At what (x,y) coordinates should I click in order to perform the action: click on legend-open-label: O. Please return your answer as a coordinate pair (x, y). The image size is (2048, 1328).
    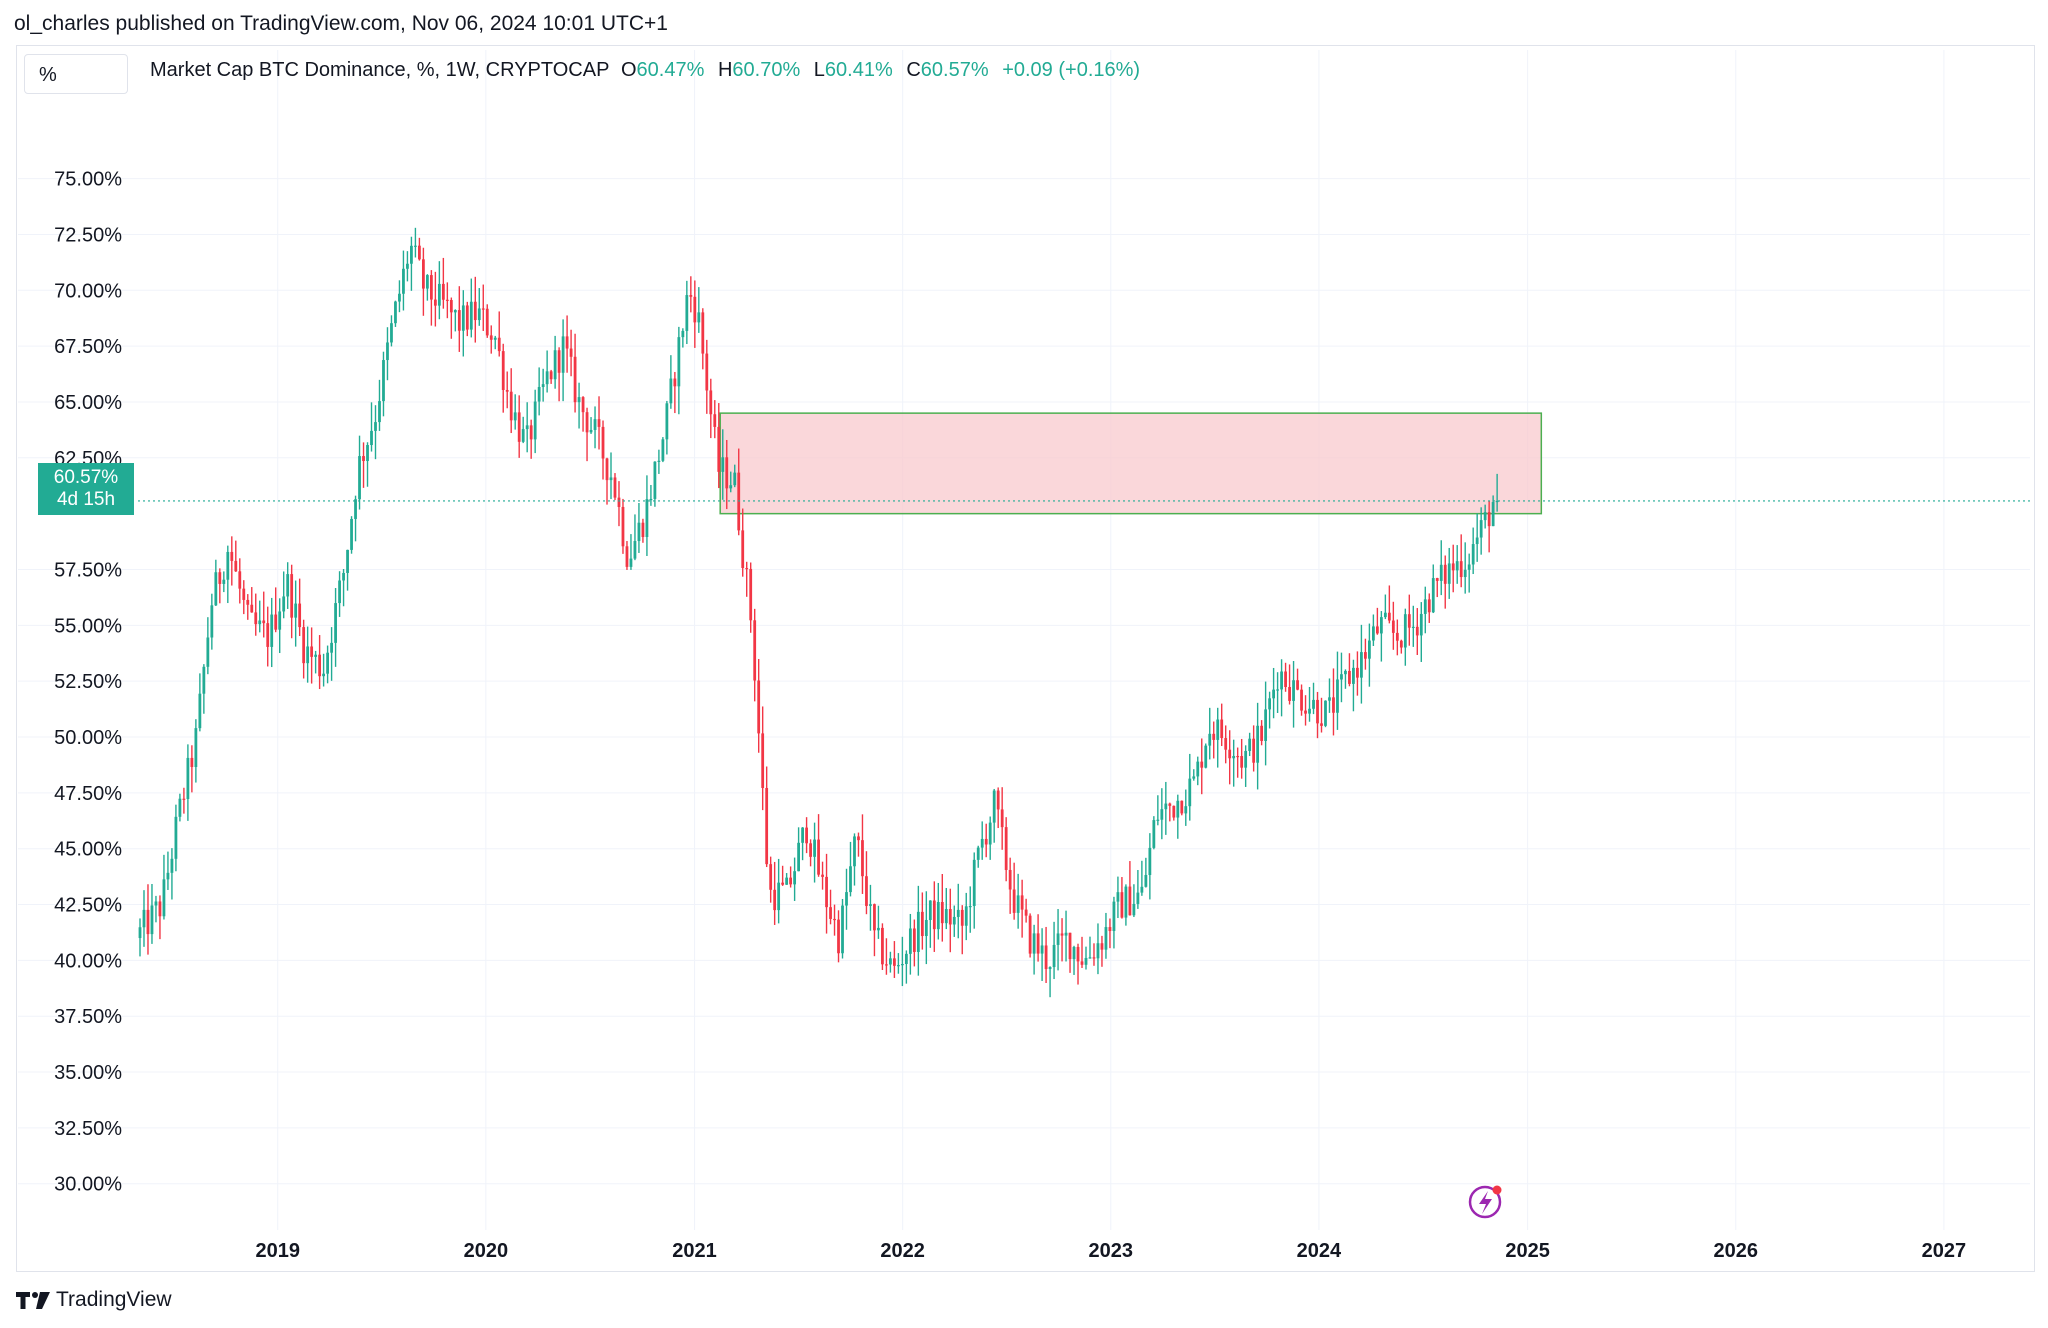
    Looking at the image, I should click on (628, 70).